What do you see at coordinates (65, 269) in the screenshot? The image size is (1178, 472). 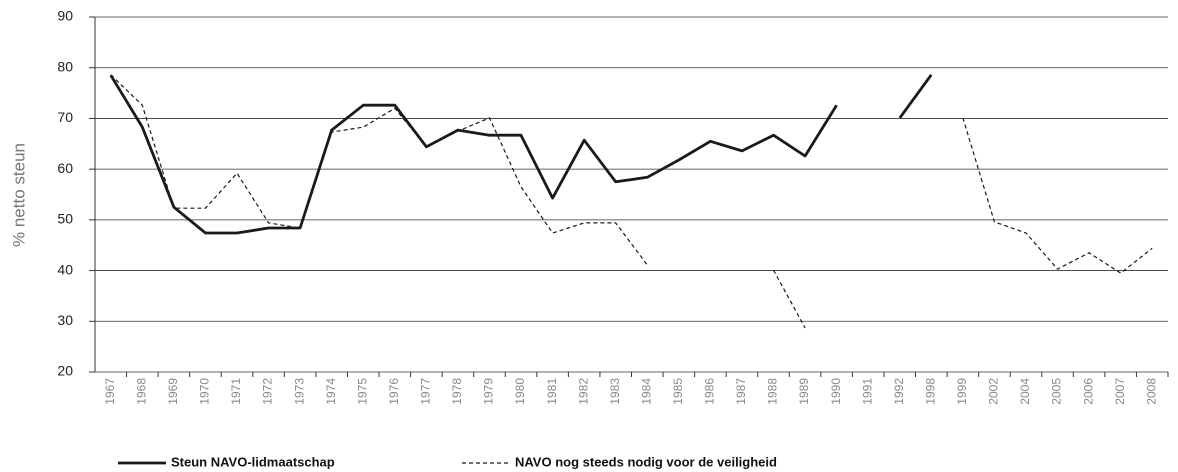 I see `y-tick-label: 40` at bounding box center [65, 269].